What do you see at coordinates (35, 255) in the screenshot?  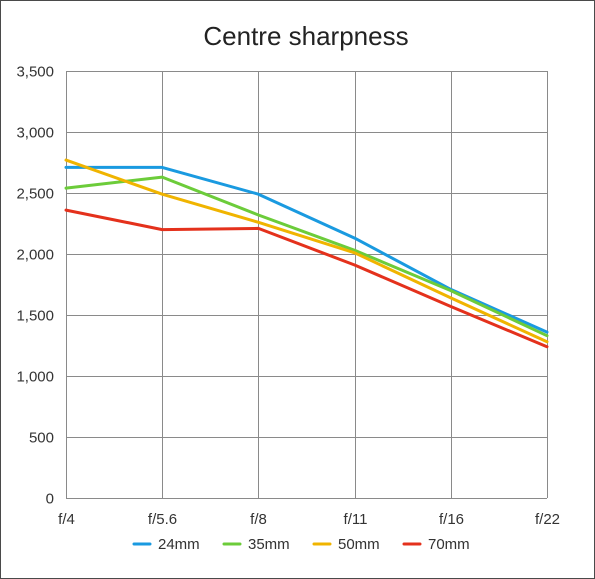 I see `y-tick-label: 2,000` at bounding box center [35, 255].